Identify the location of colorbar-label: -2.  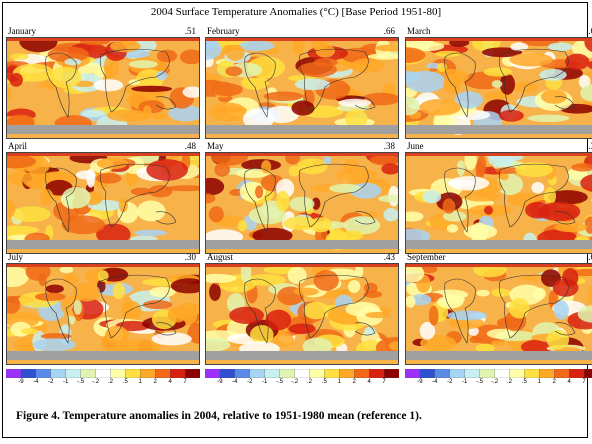
(450, 382).